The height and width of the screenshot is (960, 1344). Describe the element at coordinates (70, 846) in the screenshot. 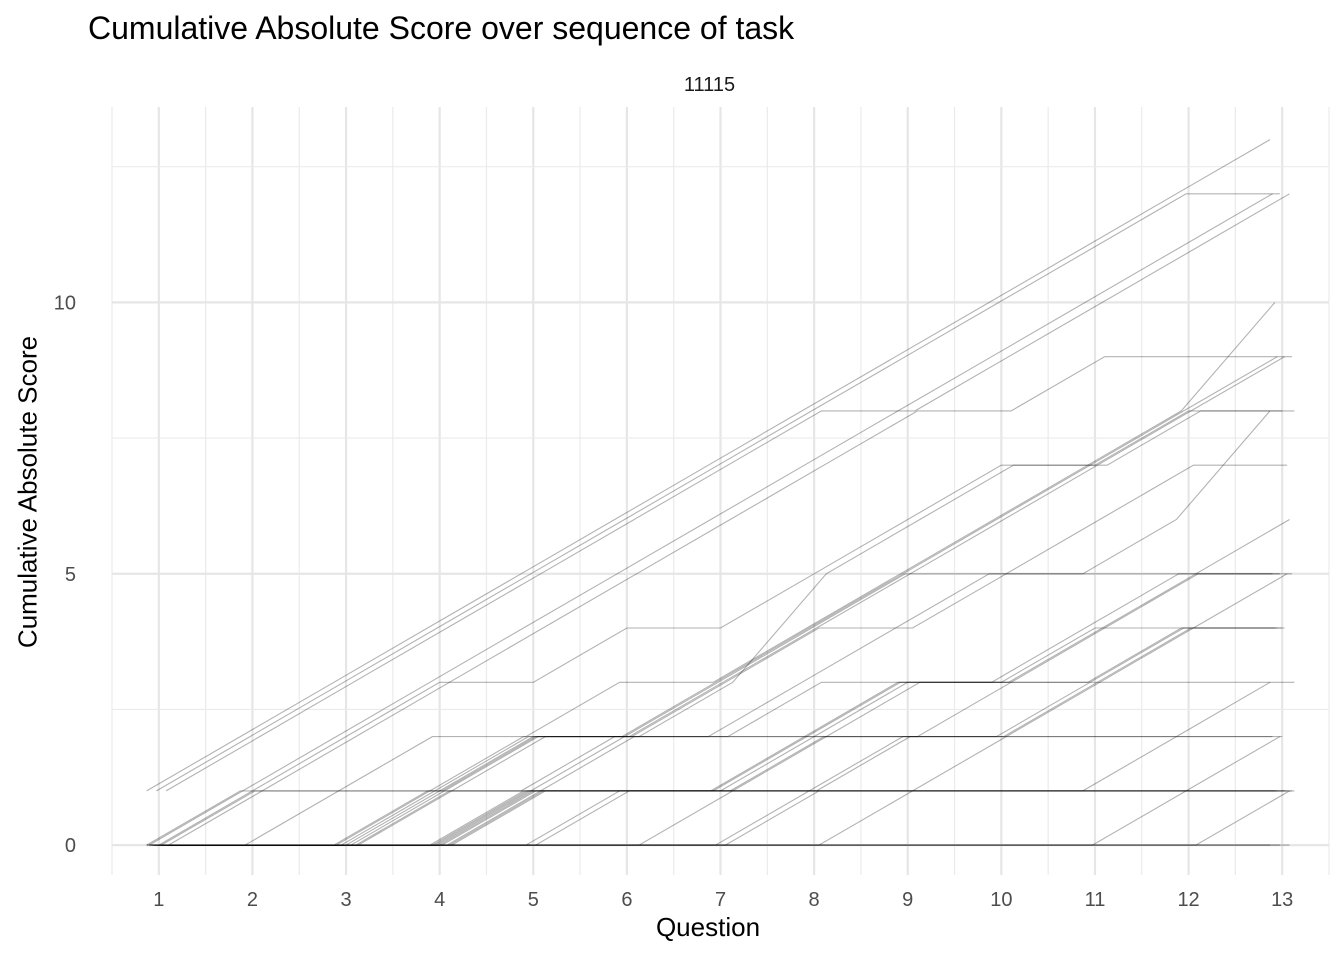

I see `y-tick-label: 0` at that location.